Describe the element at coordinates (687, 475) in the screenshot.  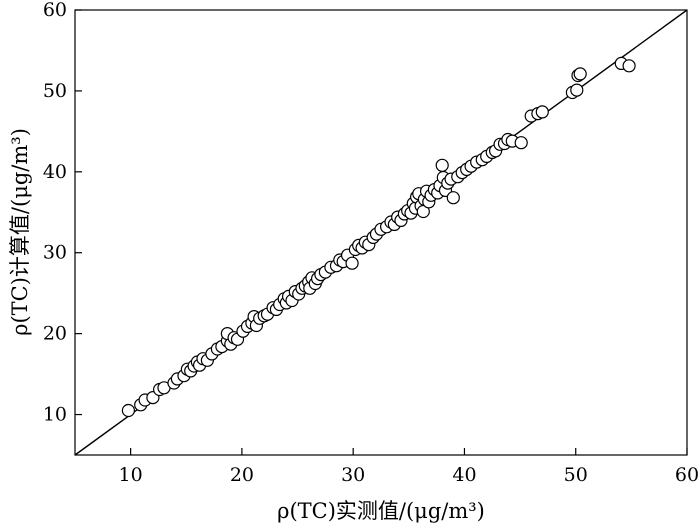
I see `x-tick-label: 60` at that location.